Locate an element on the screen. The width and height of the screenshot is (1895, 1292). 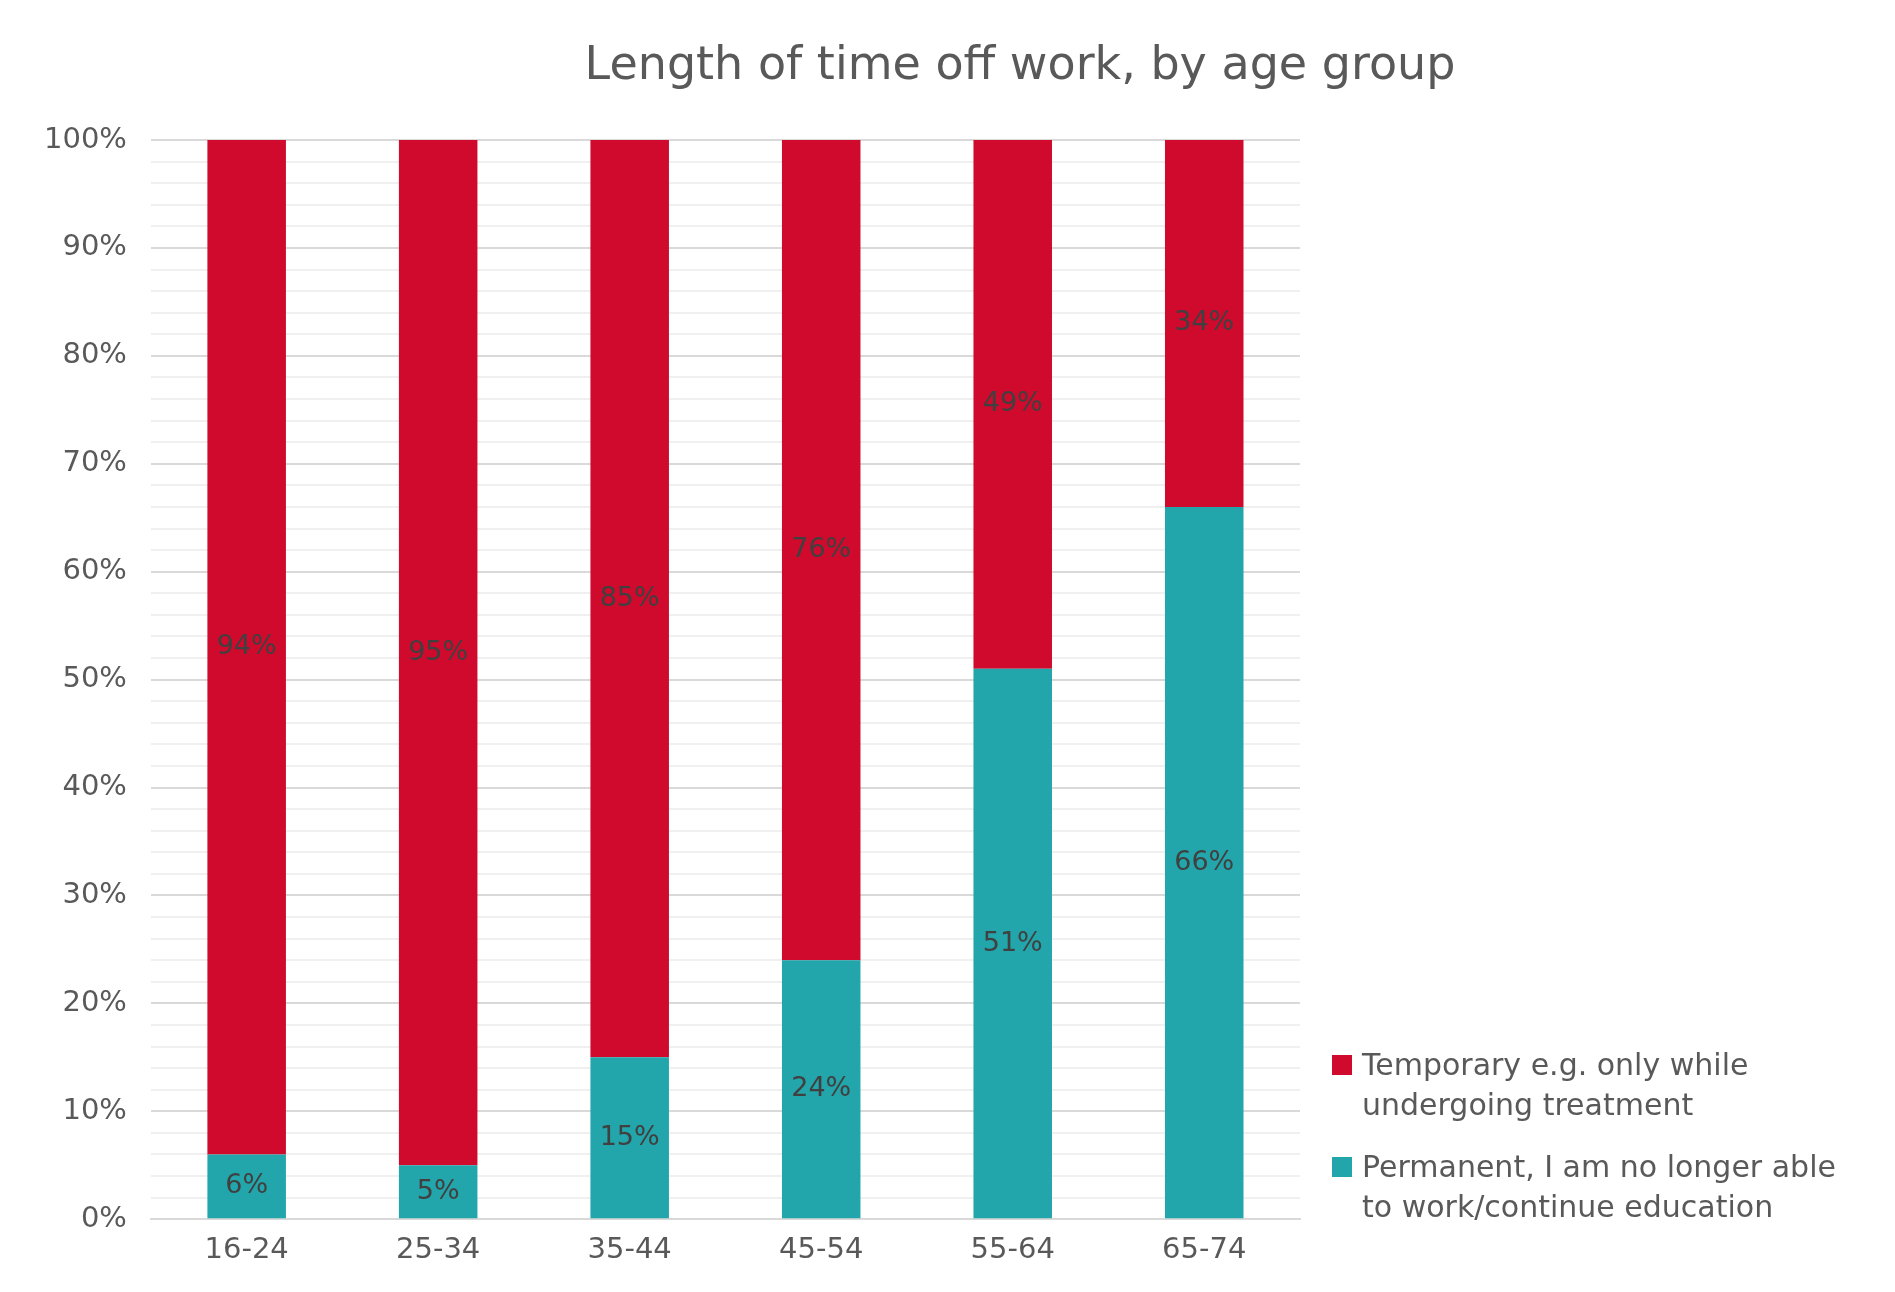
data-label: 76% is located at coordinates (821, 548).